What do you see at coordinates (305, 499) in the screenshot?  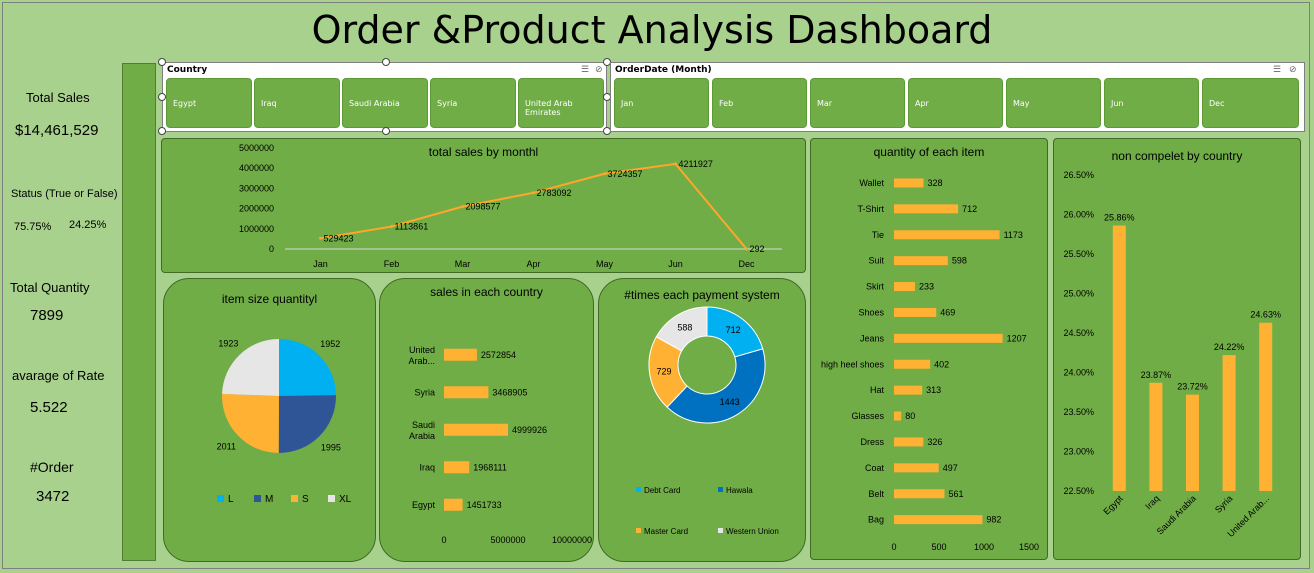 I see `legend-label: S` at bounding box center [305, 499].